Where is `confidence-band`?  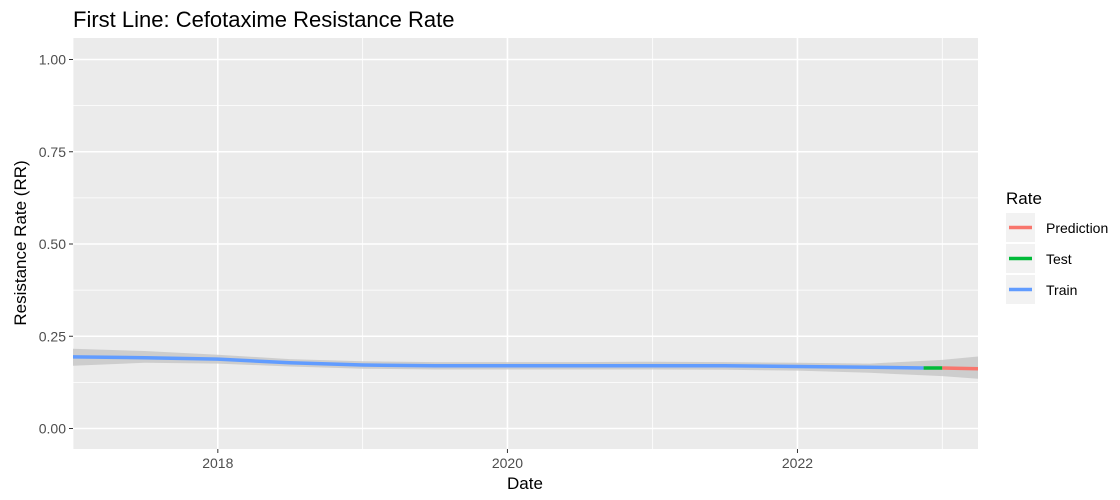 confidence-band is located at coordinates (525, 363).